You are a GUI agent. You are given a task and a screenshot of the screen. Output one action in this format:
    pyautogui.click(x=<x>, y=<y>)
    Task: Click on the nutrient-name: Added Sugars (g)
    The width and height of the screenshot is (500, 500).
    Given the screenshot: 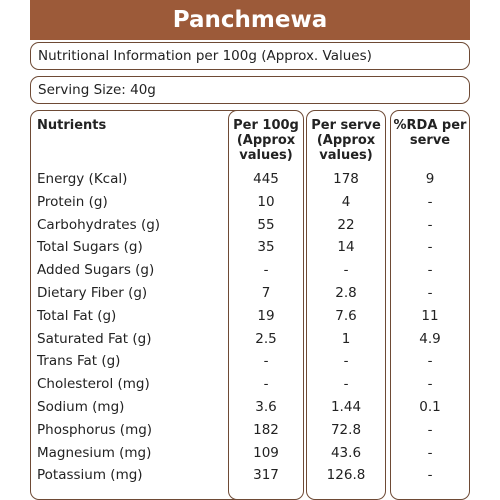 What is the action you would take?
    pyautogui.click(x=96, y=270)
    